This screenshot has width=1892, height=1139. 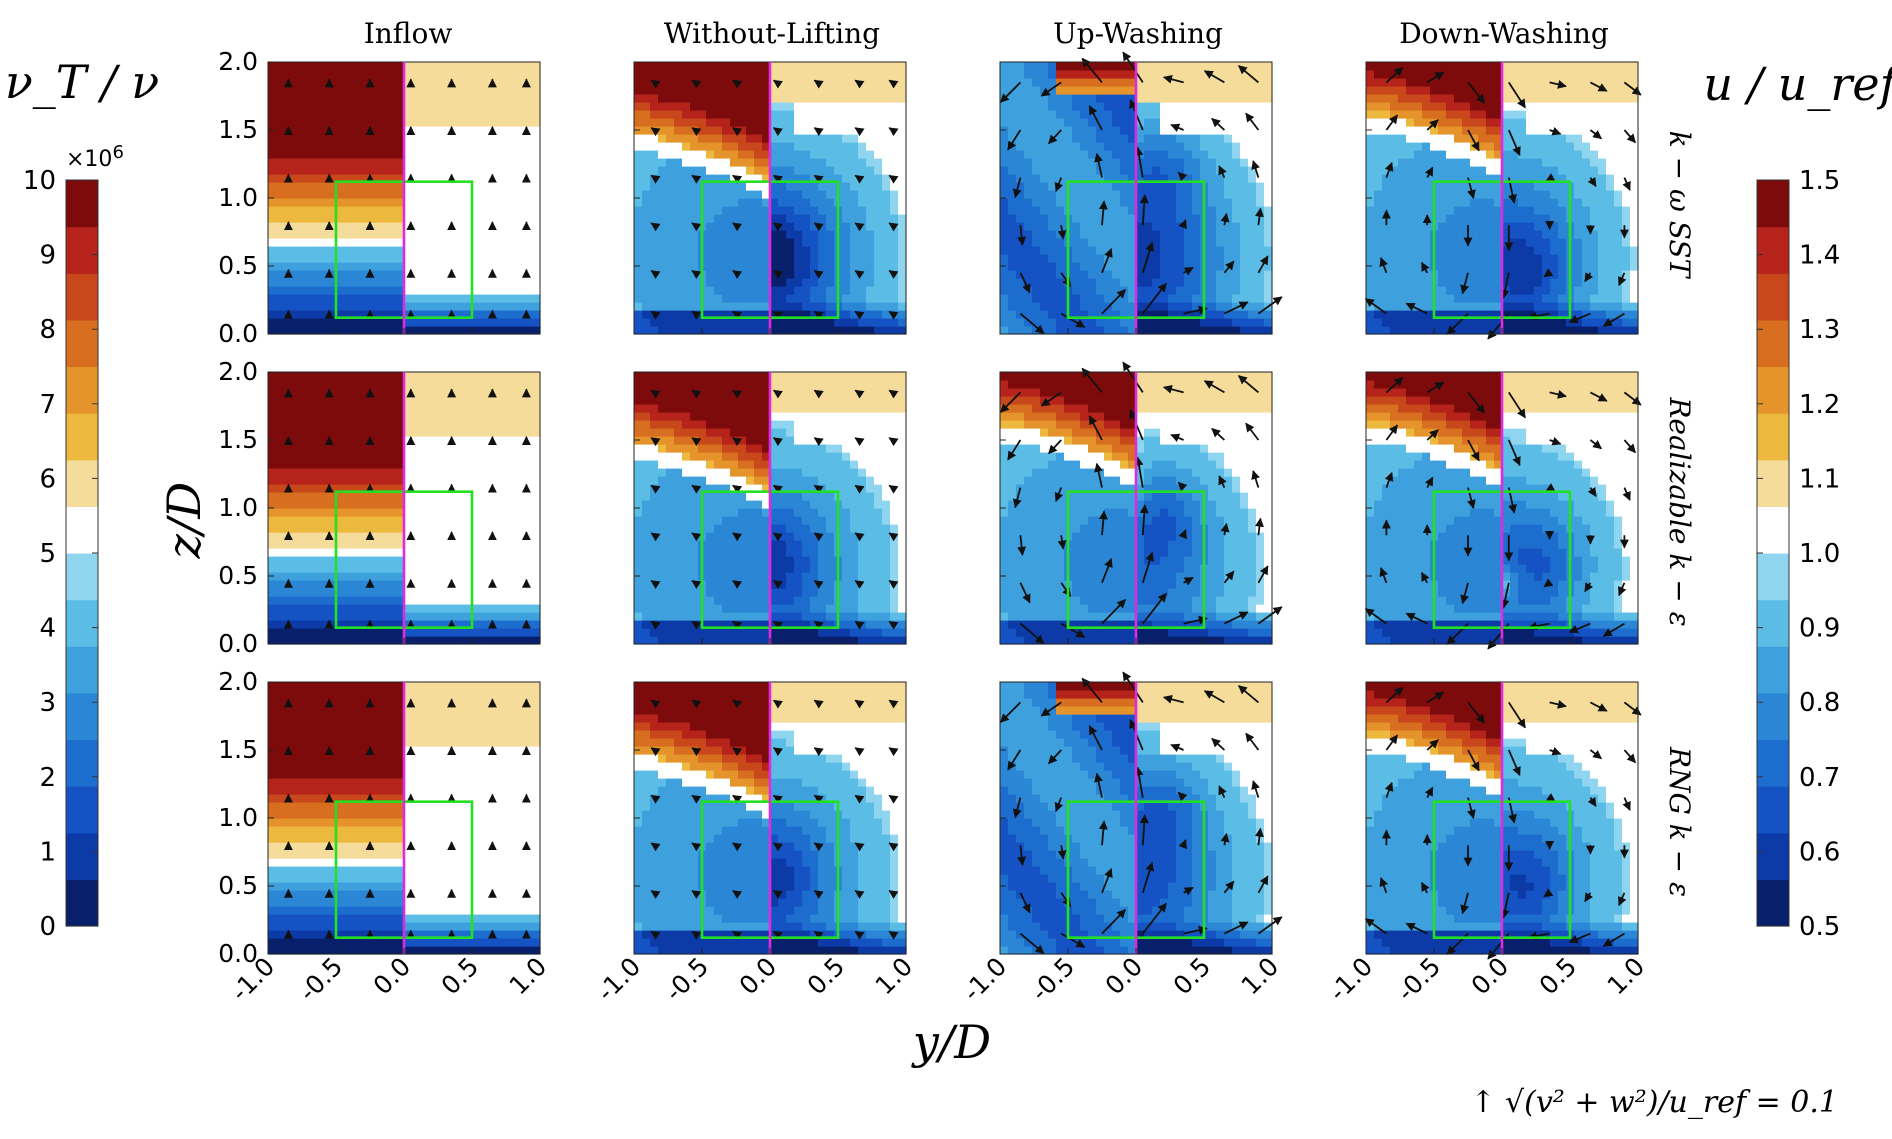 What do you see at coordinates (1218, 124) in the screenshot?
I see `velocity-arrow` at bounding box center [1218, 124].